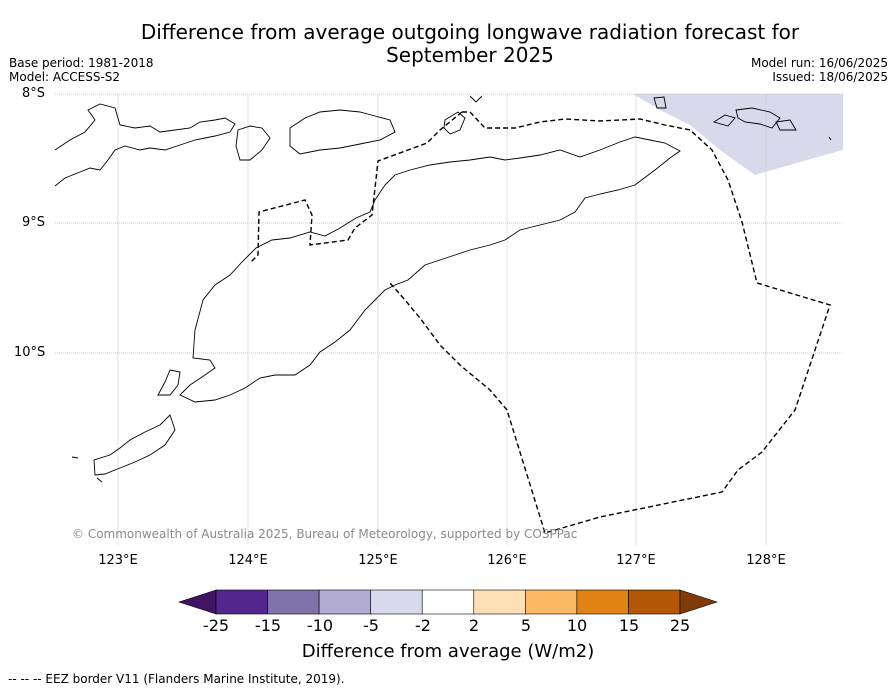 This screenshot has height=690, width=896. Describe the element at coordinates (216, 625) in the screenshot. I see `colorbar-label-0: -25` at that location.